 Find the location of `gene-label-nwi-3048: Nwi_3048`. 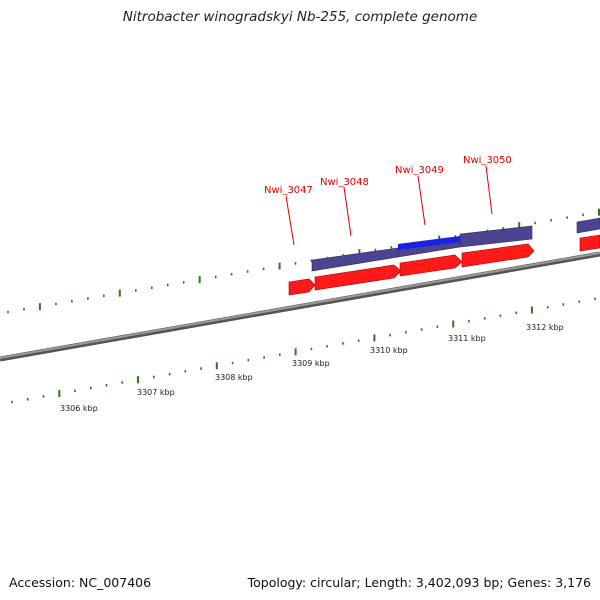

gene-label-nwi-3048: Nwi_3048 is located at coordinates (344, 182).